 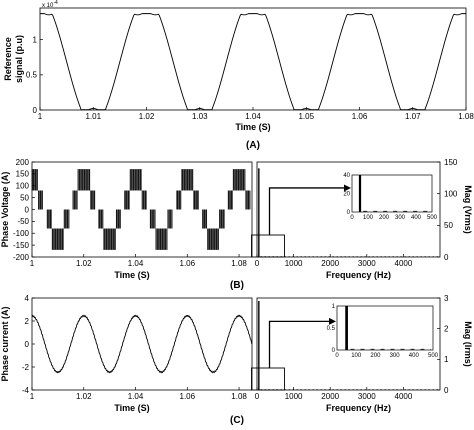 What do you see at coordinates (84, 263) in the screenshot?
I see `panel-b-x-tick-label: 1.02` at bounding box center [84, 263].